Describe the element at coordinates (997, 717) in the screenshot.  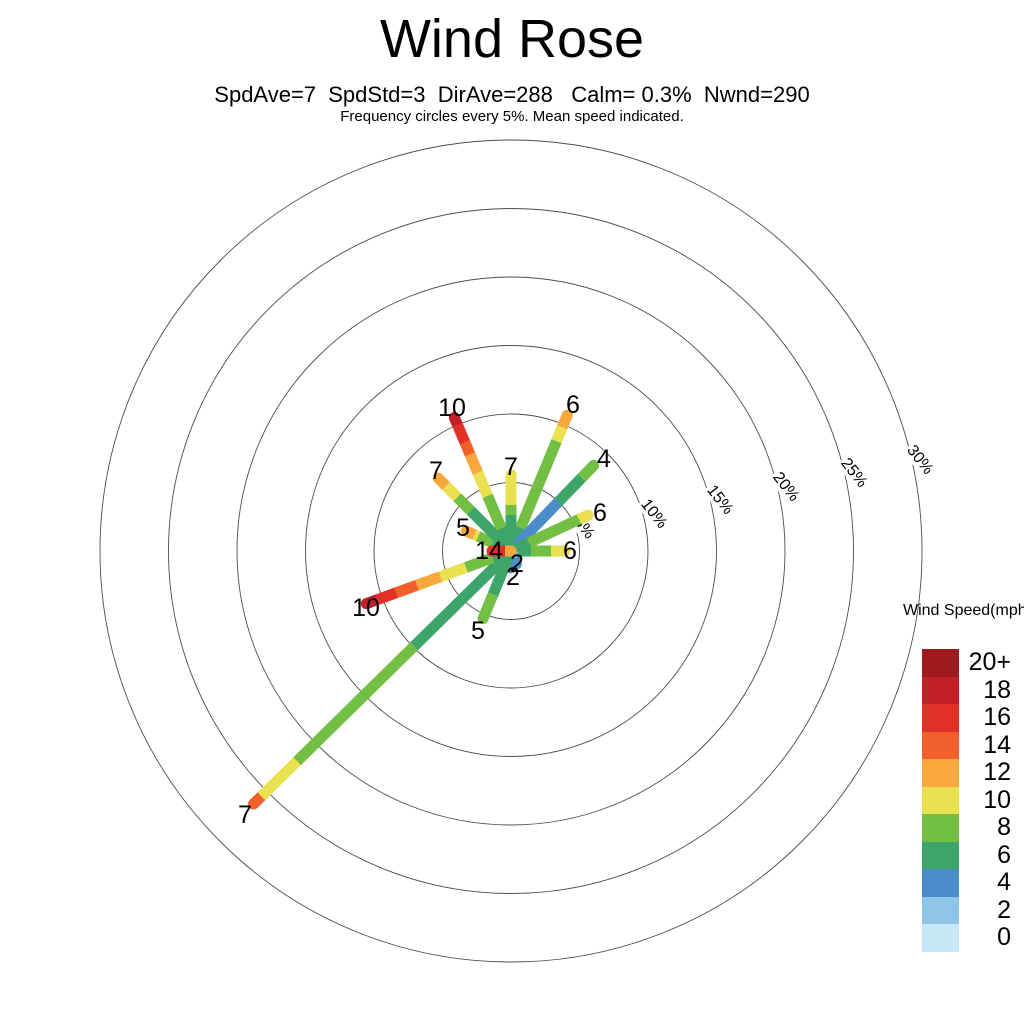
I see `legend-speed-label: 16` at that location.